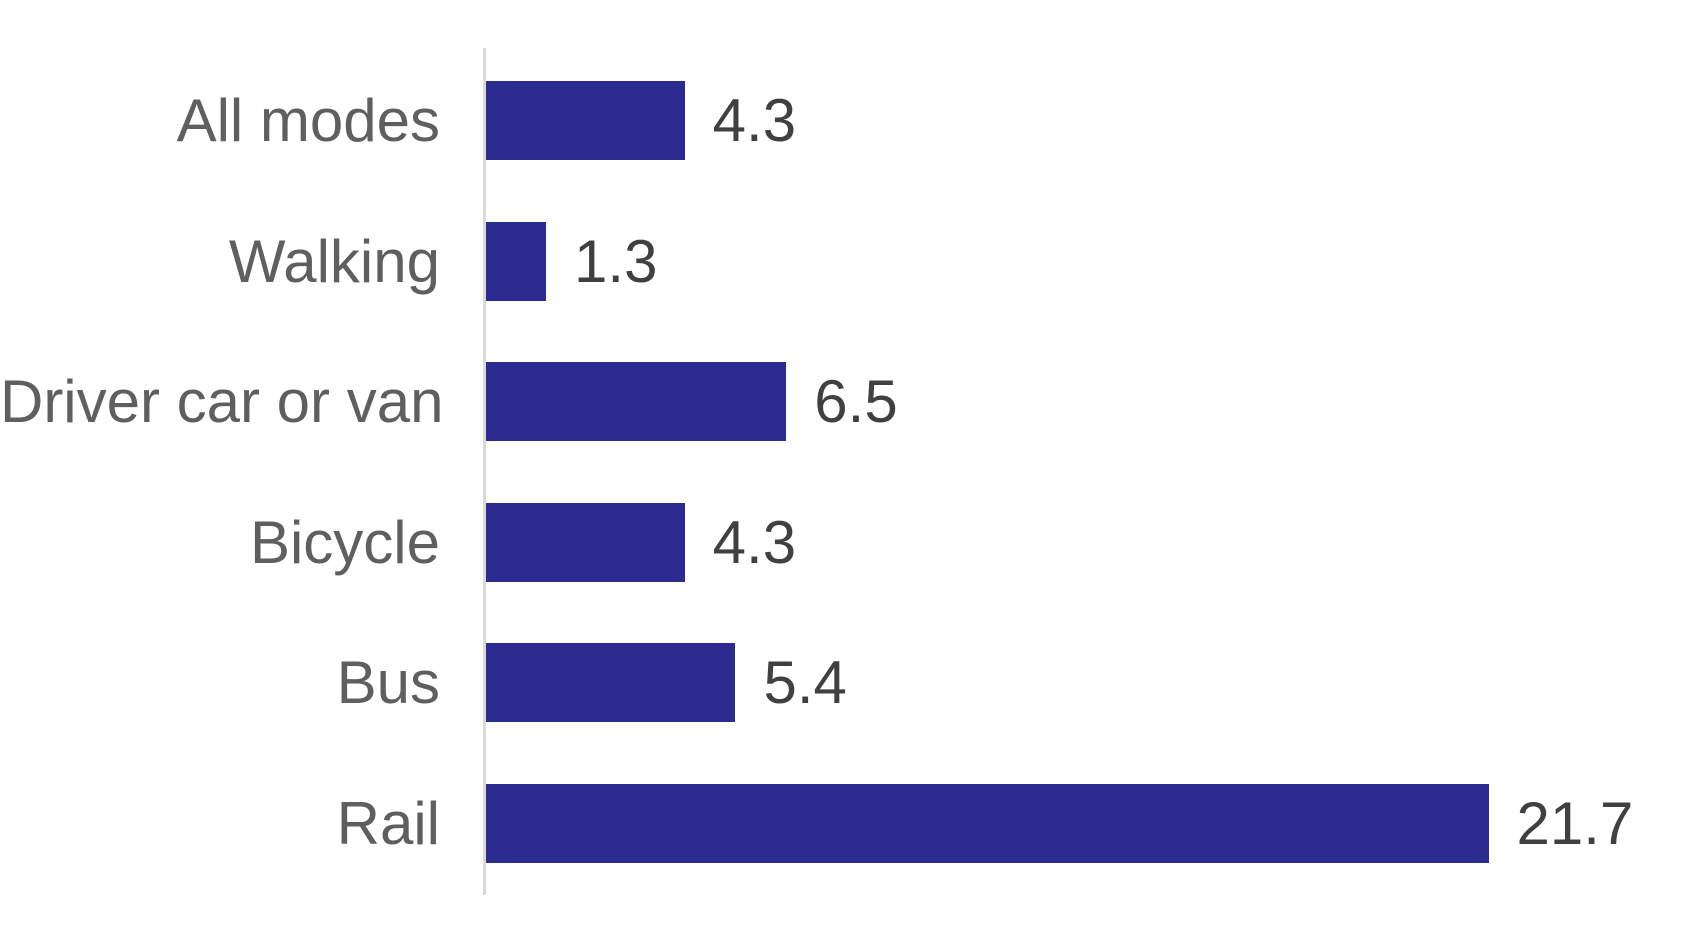 The height and width of the screenshot is (946, 1691). I want to click on y-axis-line, so click(484, 471).